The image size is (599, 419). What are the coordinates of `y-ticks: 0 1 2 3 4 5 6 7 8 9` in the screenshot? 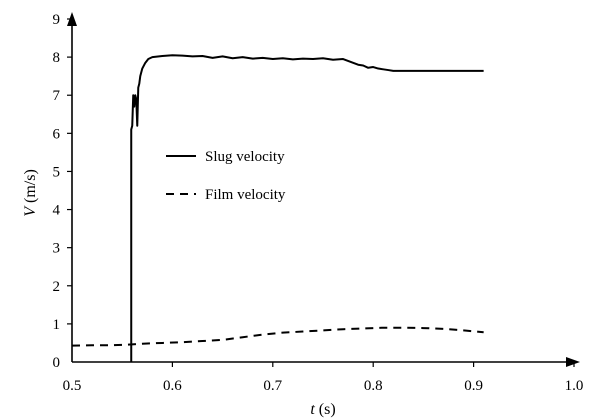 It's located at (62, 191).